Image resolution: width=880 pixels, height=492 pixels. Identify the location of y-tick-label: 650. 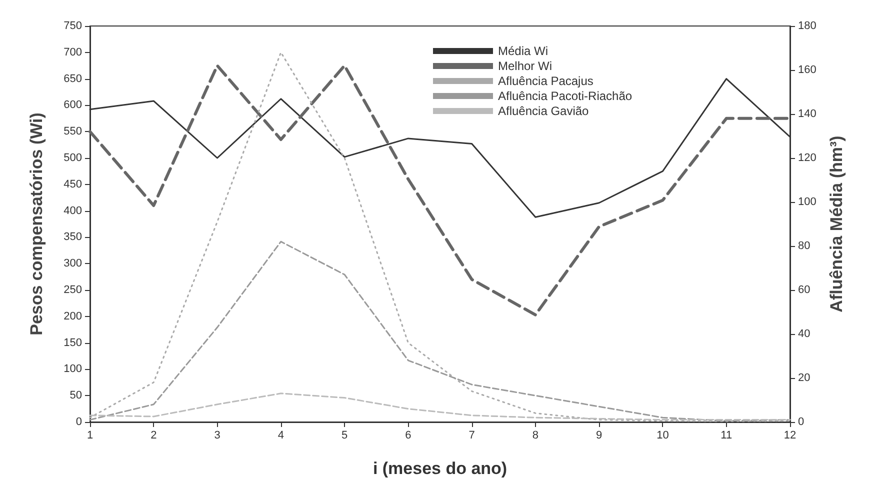
(73, 78).